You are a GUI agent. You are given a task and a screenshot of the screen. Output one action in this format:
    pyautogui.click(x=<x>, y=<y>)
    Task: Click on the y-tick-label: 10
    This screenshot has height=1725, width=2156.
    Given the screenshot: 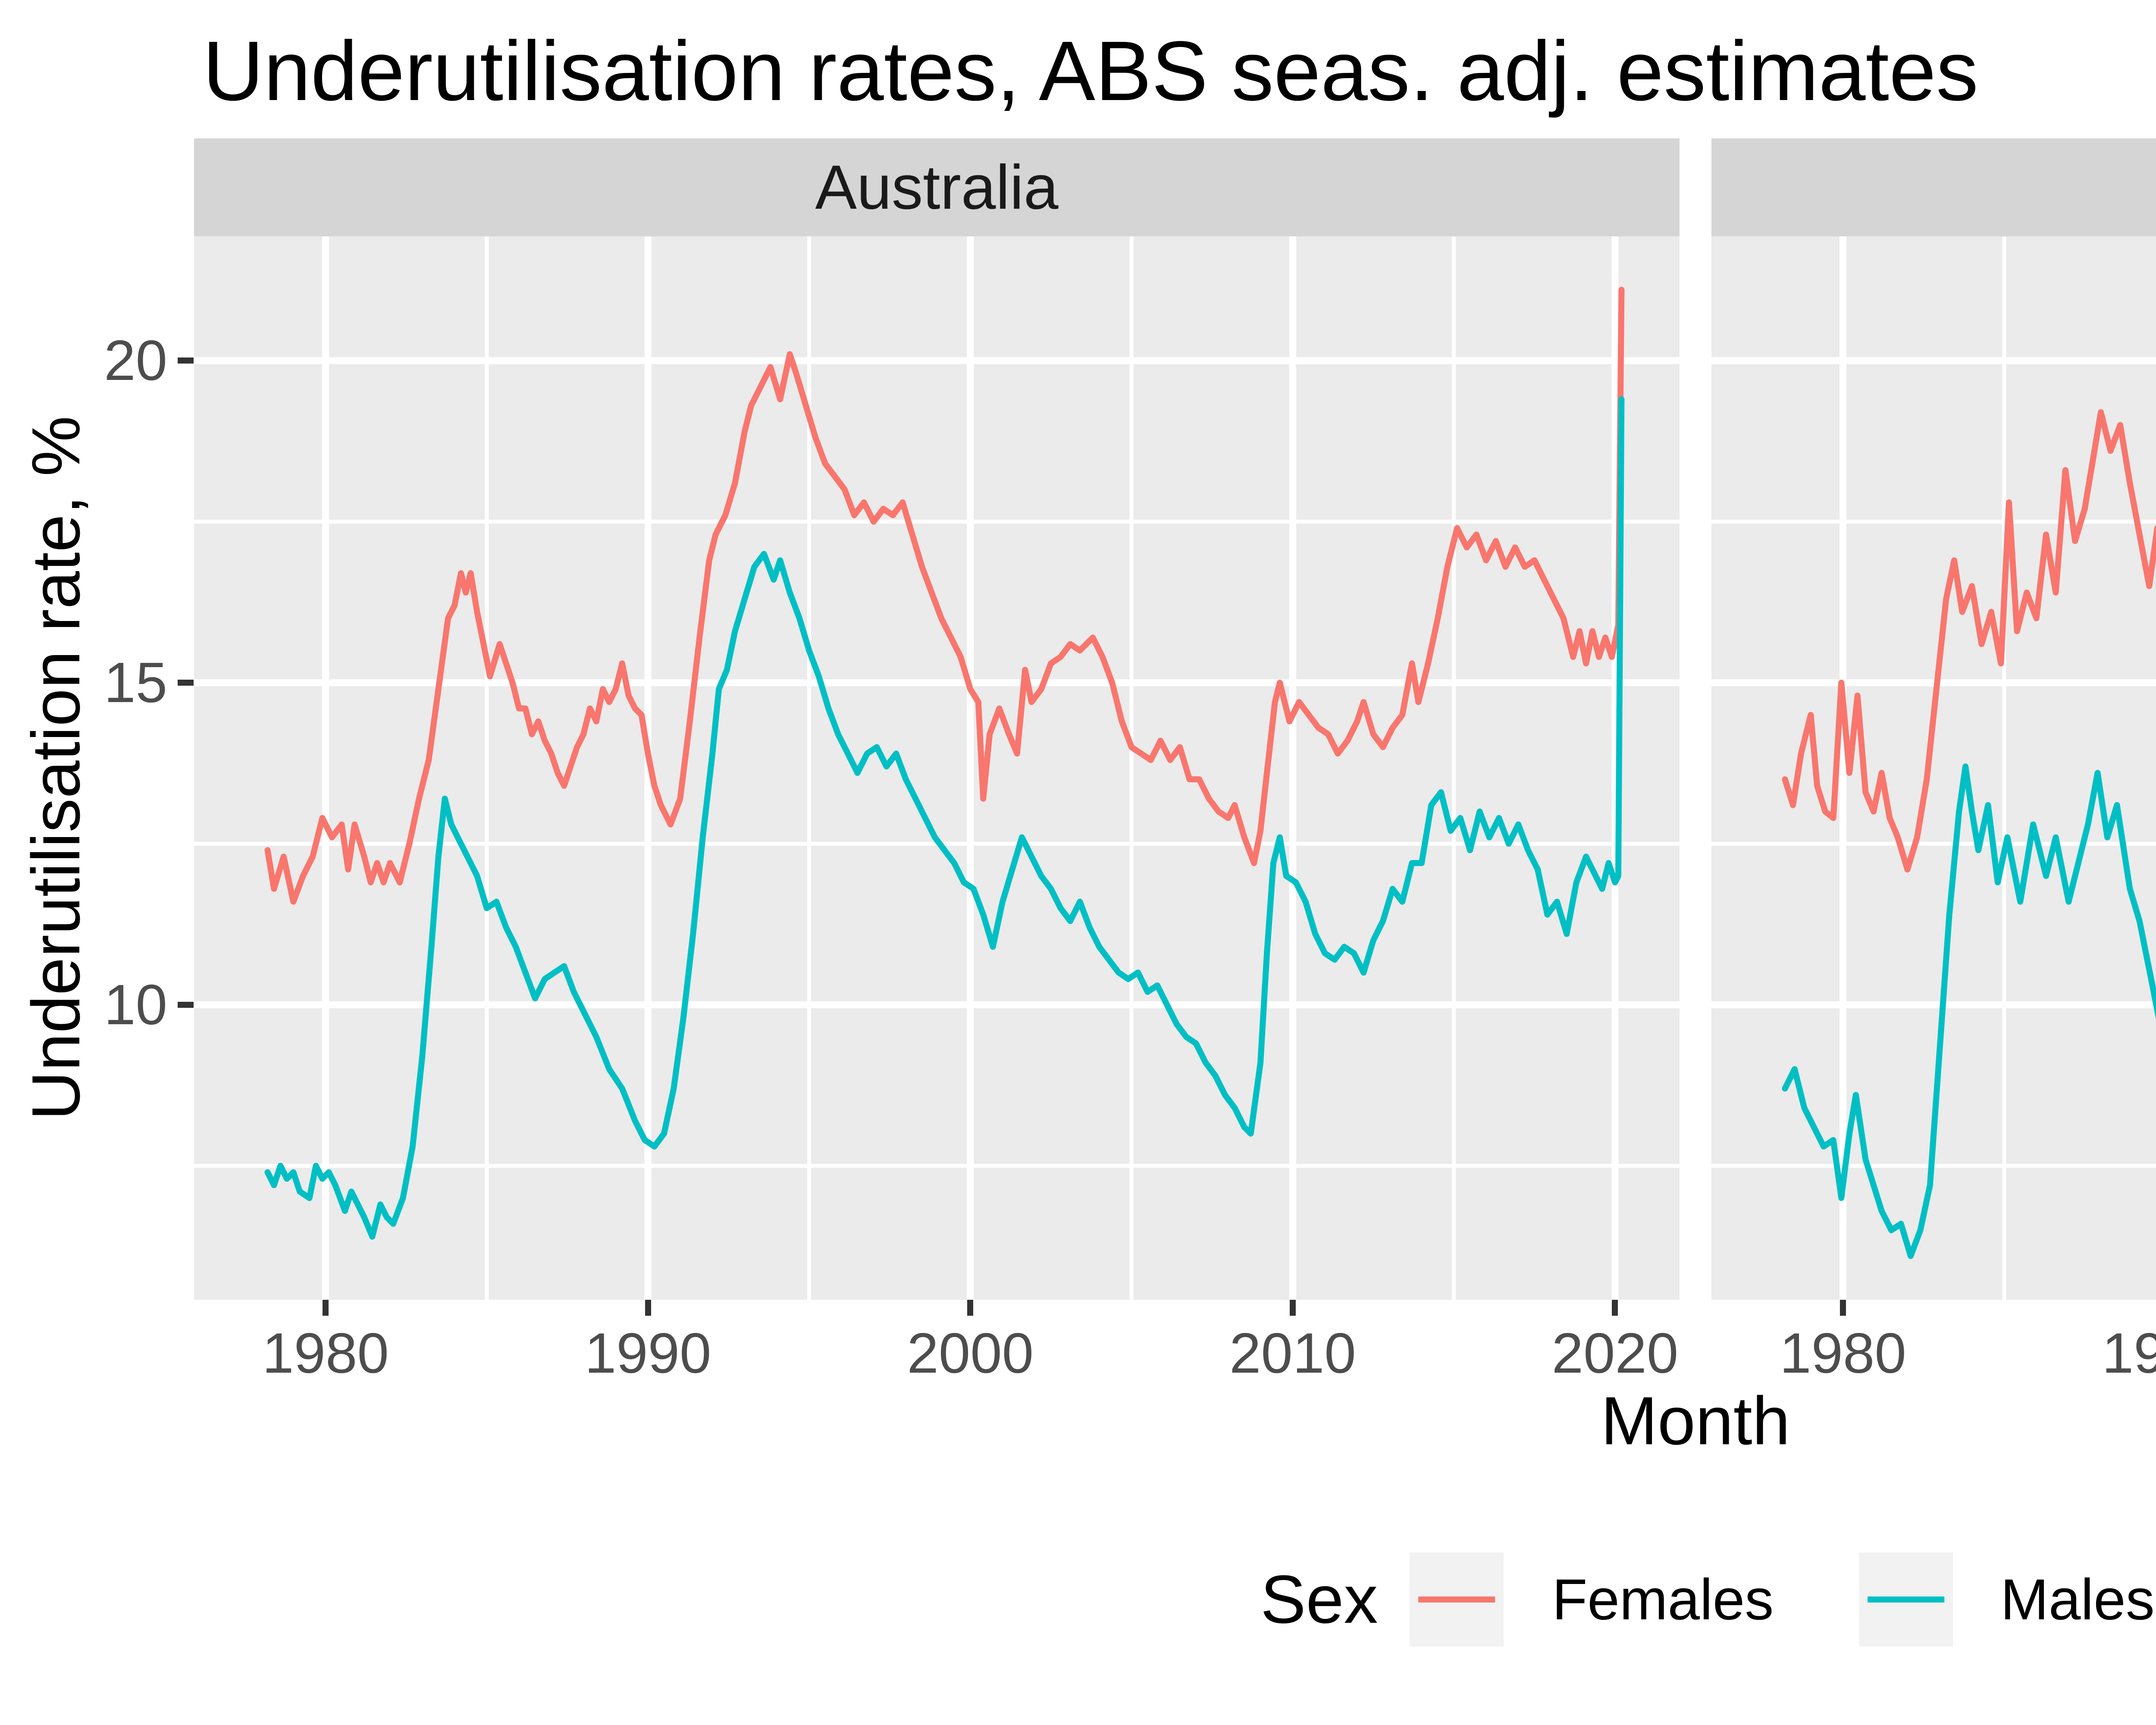 What is the action you would take?
    pyautogui.click(x=135, y=1004)
    